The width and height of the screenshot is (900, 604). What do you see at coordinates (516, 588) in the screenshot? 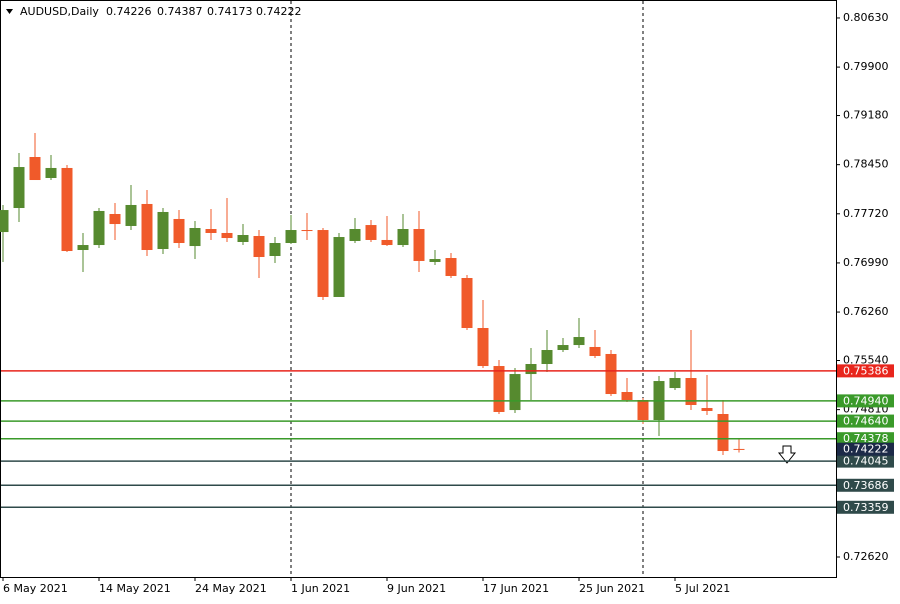
I see `x-tick-label: 17 Jun 2021` at bounding box center [516, 588].